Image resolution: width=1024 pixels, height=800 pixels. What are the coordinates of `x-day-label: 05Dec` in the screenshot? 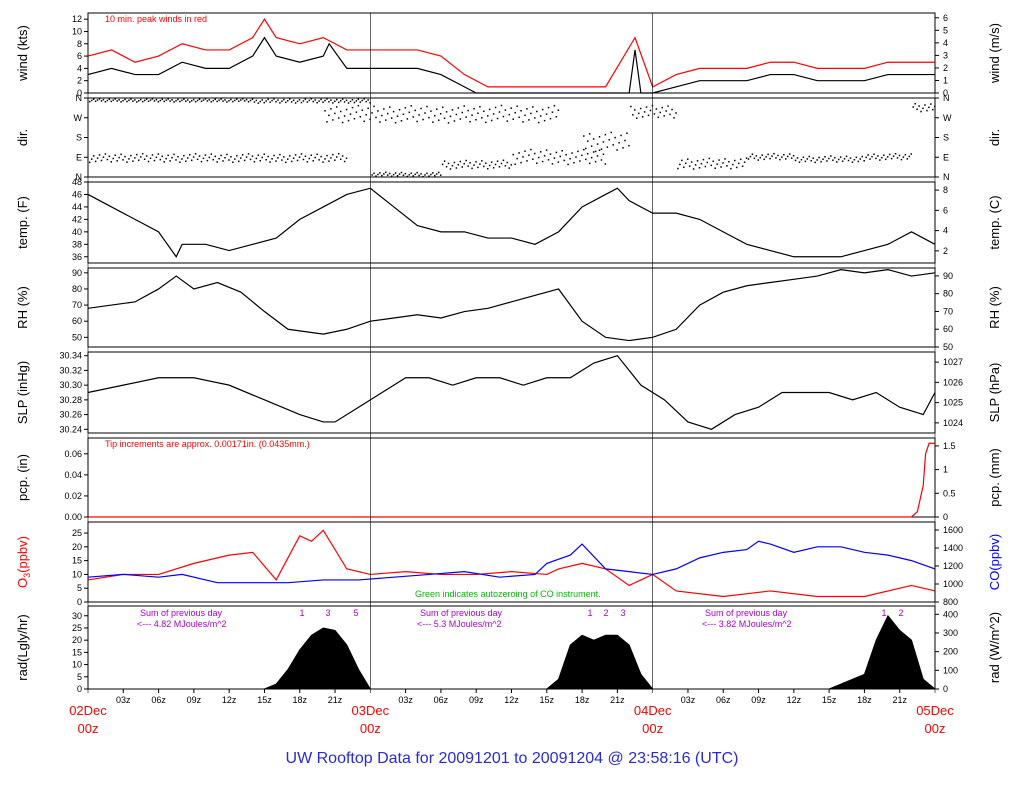 It's located at (935, 710).